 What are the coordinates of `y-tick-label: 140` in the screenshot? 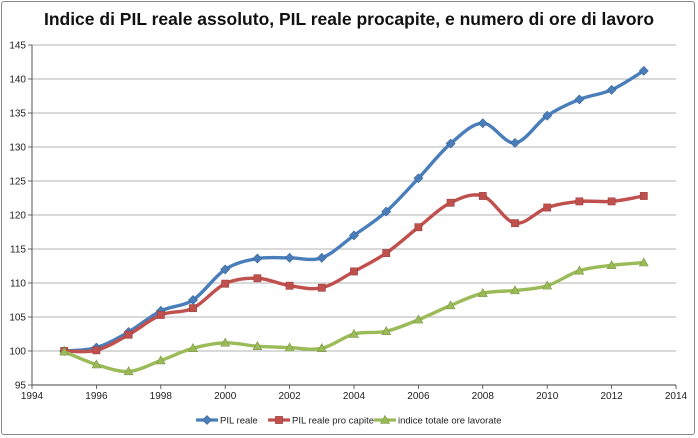 It's located at (17, 80).